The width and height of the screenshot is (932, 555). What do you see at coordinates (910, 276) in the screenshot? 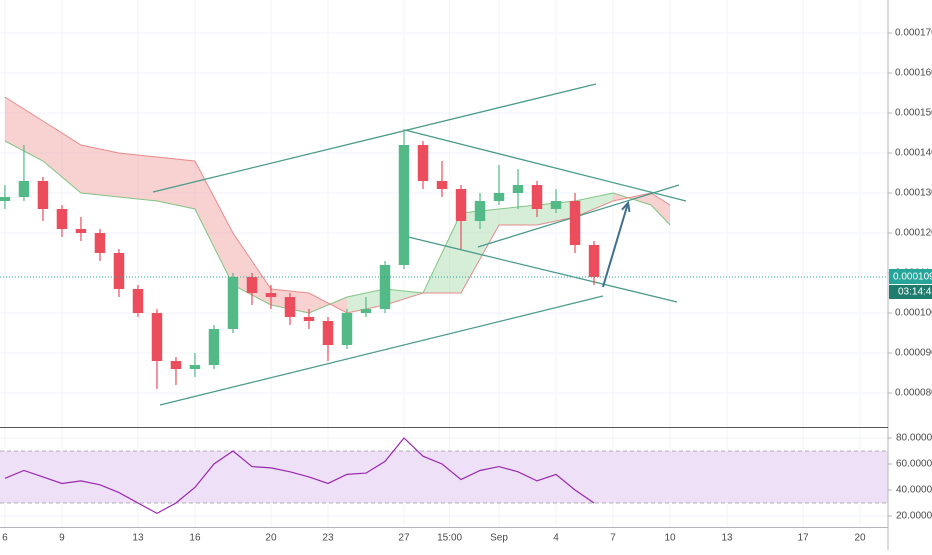
I see `current-price-tag` at bounding box center [910, 276].